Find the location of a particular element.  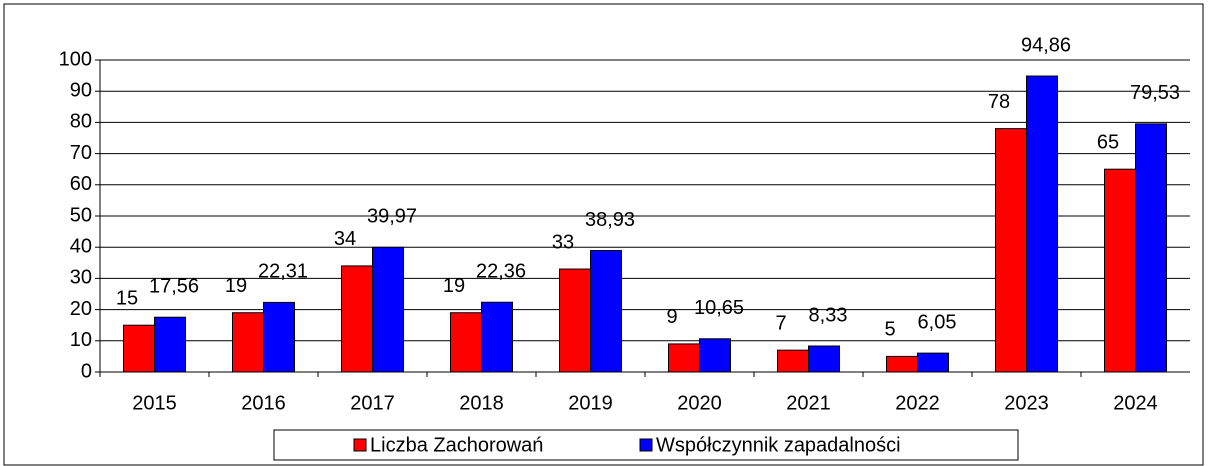

y-tick-label: 90 is located at coordinates (81, 90).